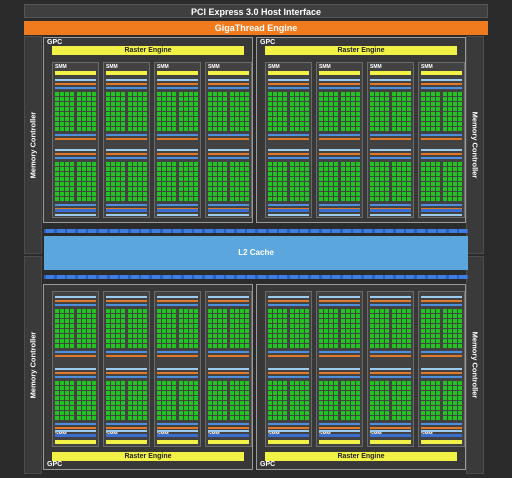 The width and height of the screenshot is (512, 478). Describe the element at coordinates (339, 150) in the screenshot. I see `instruction-cache` at that location.